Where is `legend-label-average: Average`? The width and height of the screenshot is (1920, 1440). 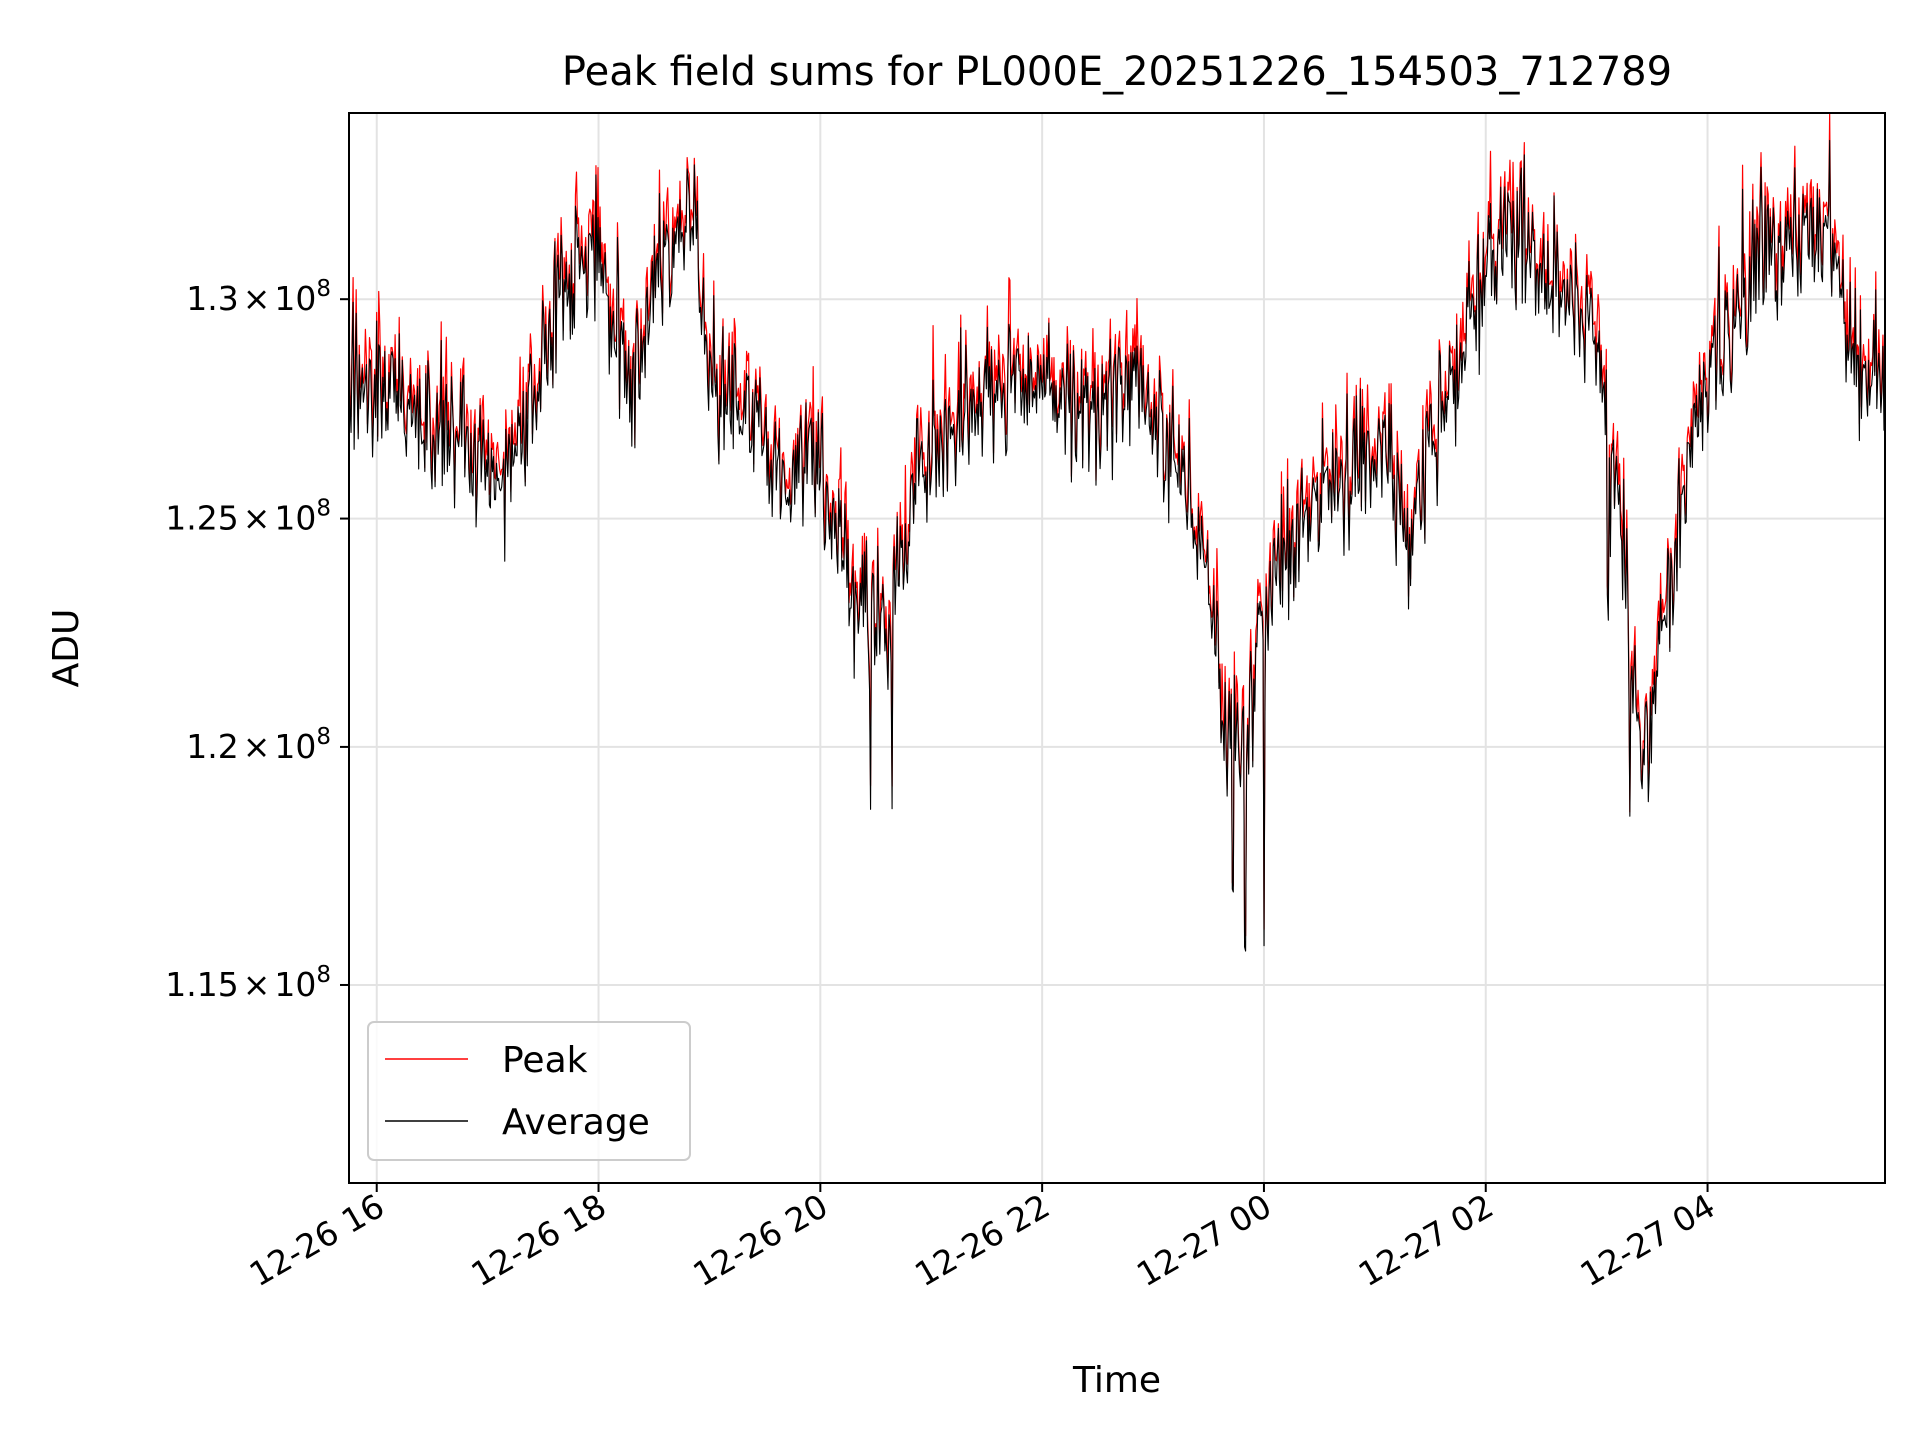 legend-label-average: Average is located at coordinates (576, 1122).